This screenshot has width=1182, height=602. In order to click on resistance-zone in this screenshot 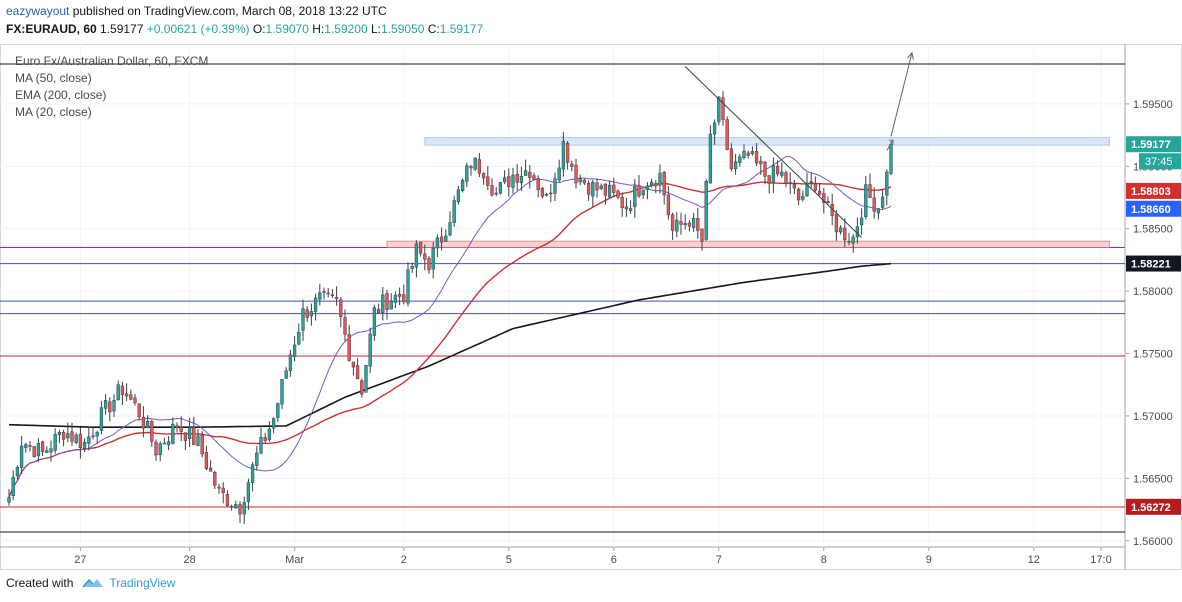, I will do `click(767, 141)`.